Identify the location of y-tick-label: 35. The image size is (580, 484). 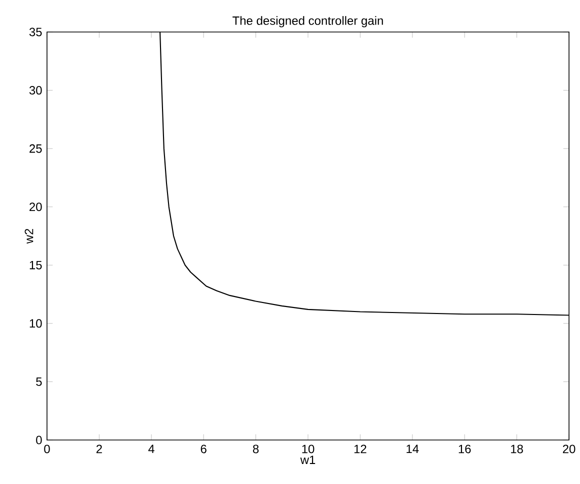
(35, 32).